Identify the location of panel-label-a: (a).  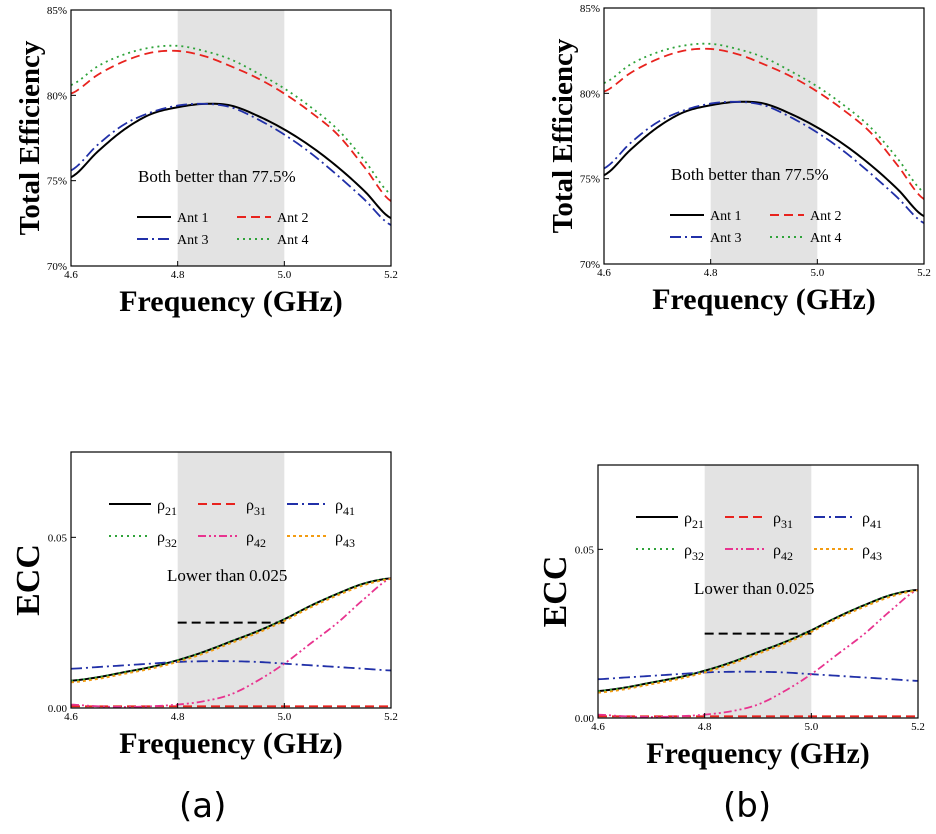
(203, 806).